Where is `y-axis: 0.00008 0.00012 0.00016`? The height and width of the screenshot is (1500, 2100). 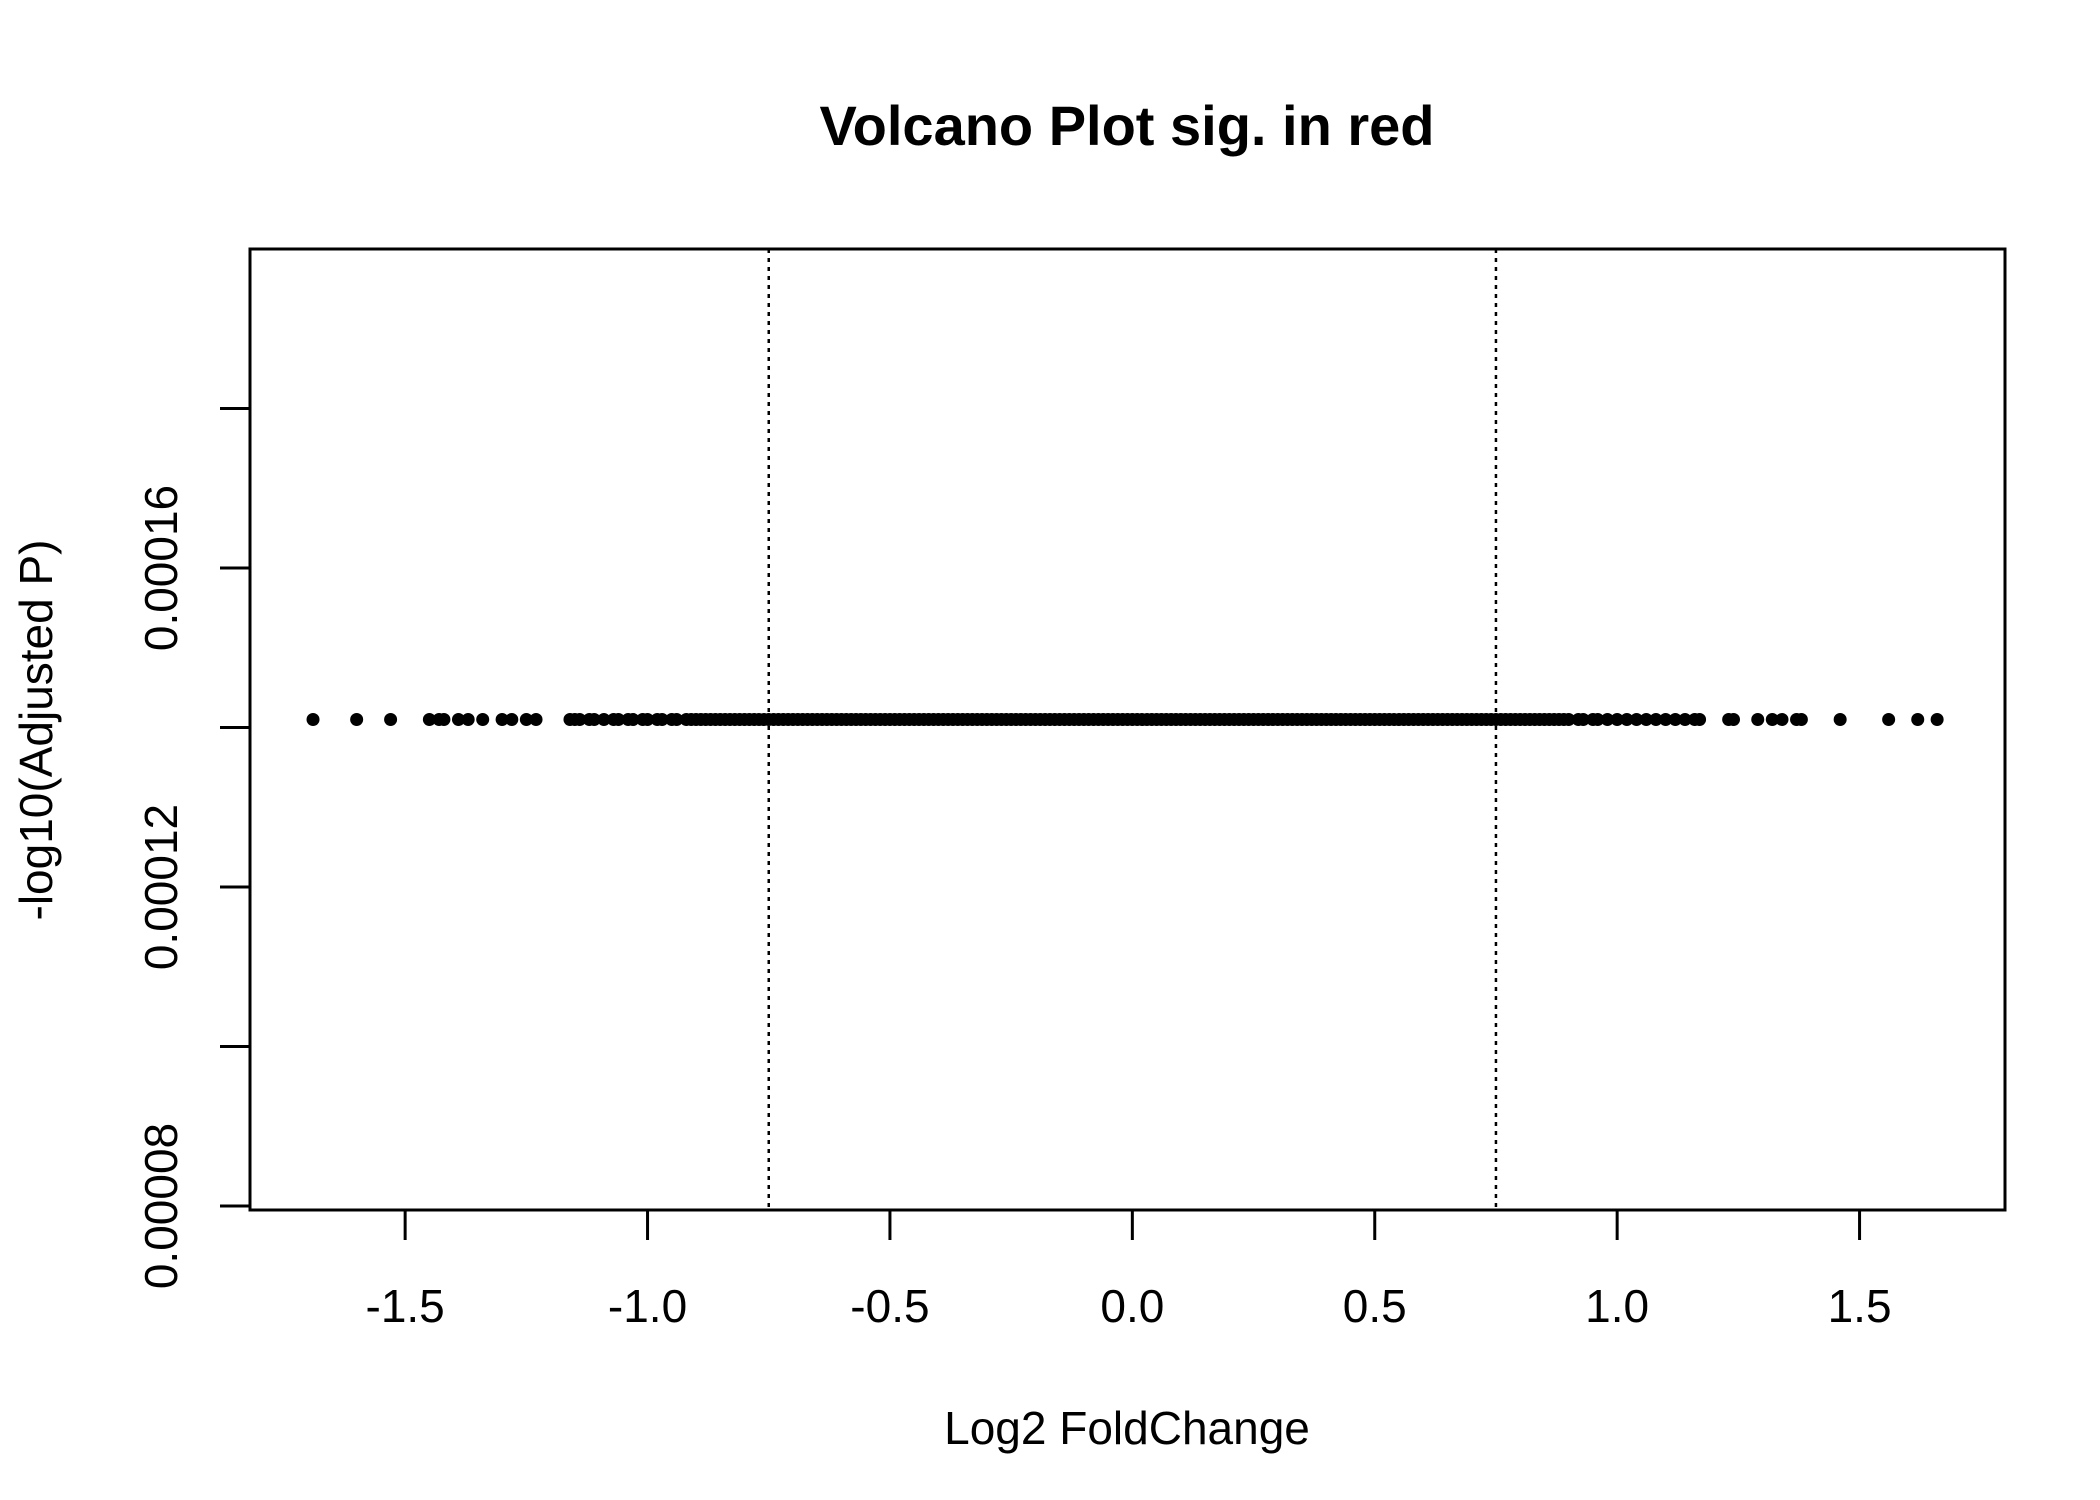
y-axis: 0.00008 0.00012 0.00016 is located at coordinates (193, 848).